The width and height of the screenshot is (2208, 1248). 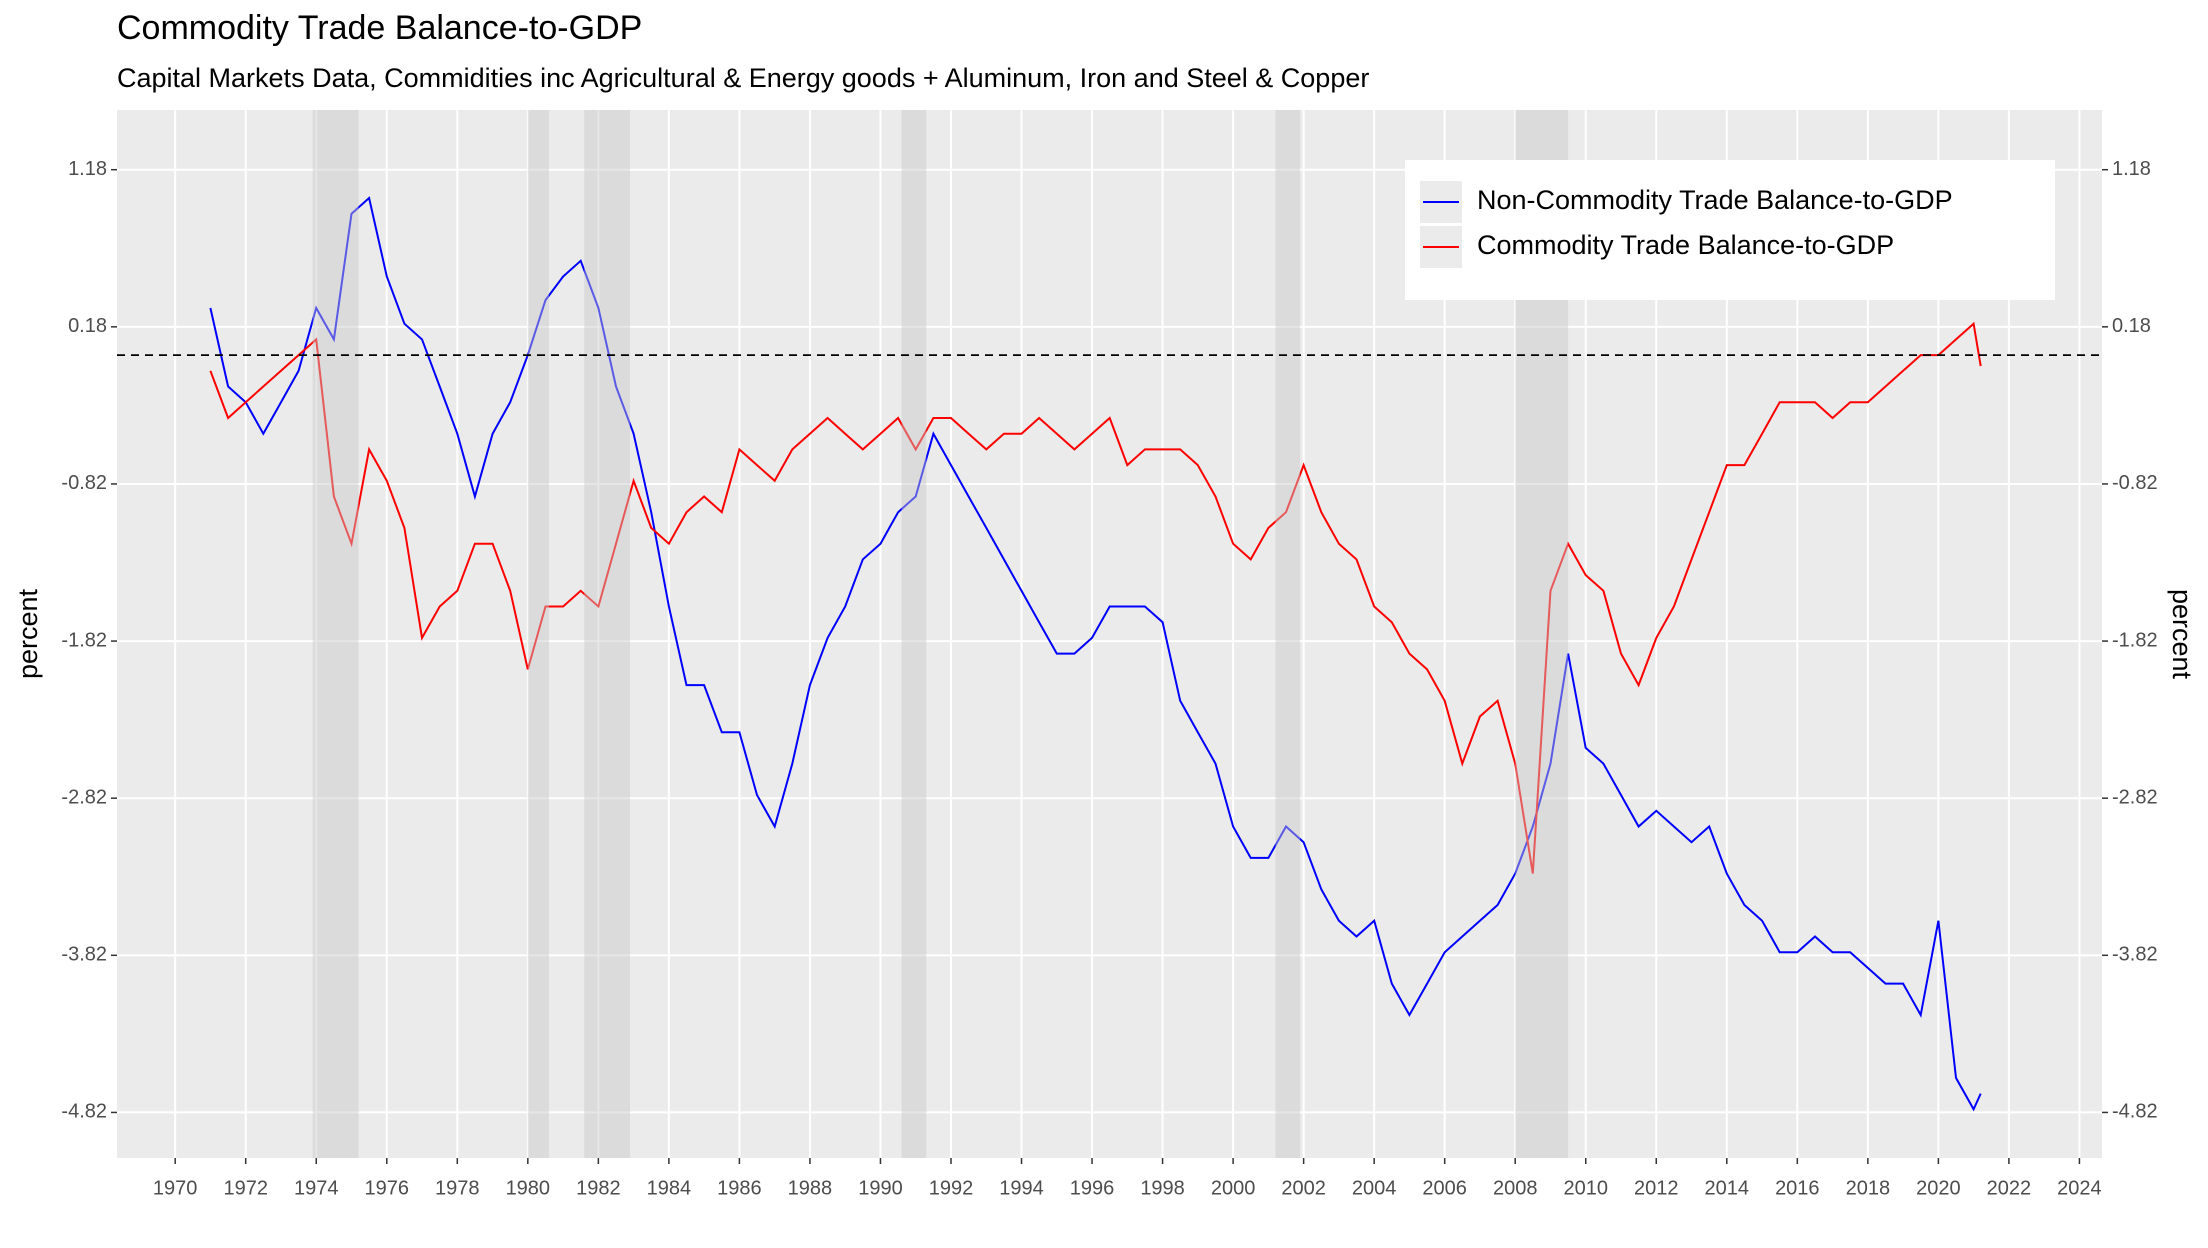 What do you see at coordinates (245, 1188) in the screenshot?
I see `x-tick-label: 1972` at bounding box center [245, 1188].